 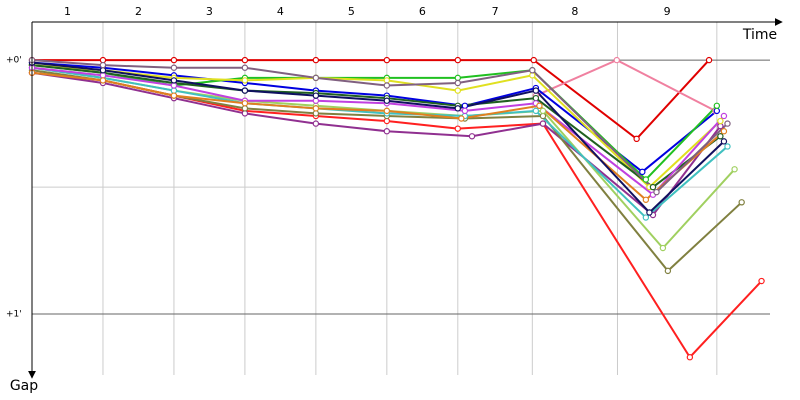 I want to click on y-tick-label: +1', so click(x=14, y=315).